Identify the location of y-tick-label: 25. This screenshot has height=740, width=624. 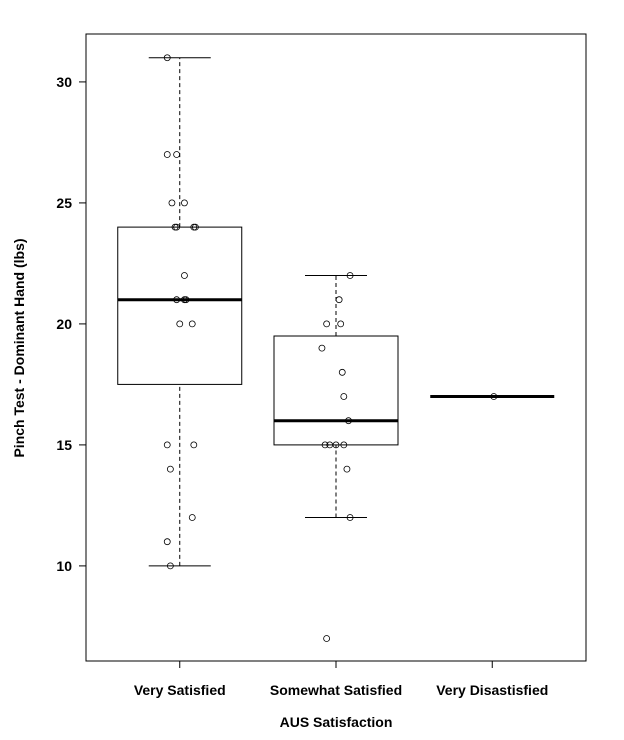
(64, 203).